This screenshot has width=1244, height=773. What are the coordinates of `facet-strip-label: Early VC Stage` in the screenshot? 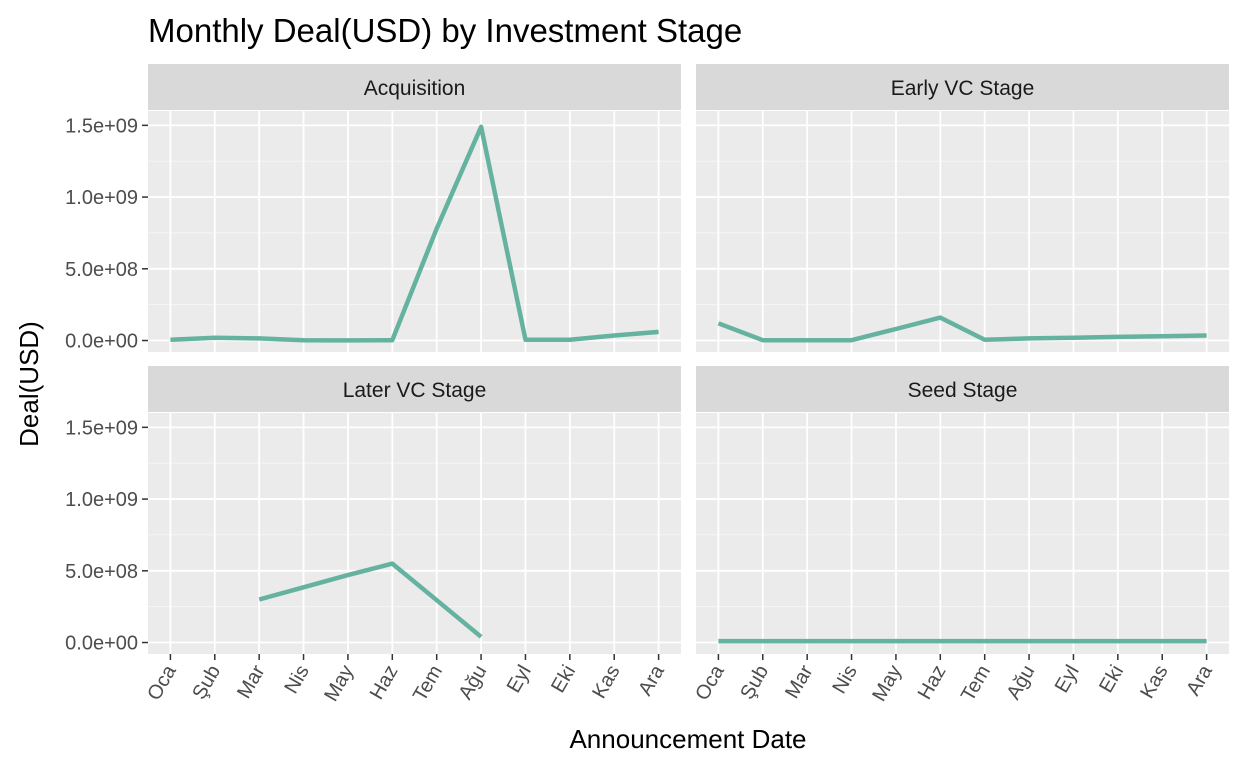 It's located at (963, 88).